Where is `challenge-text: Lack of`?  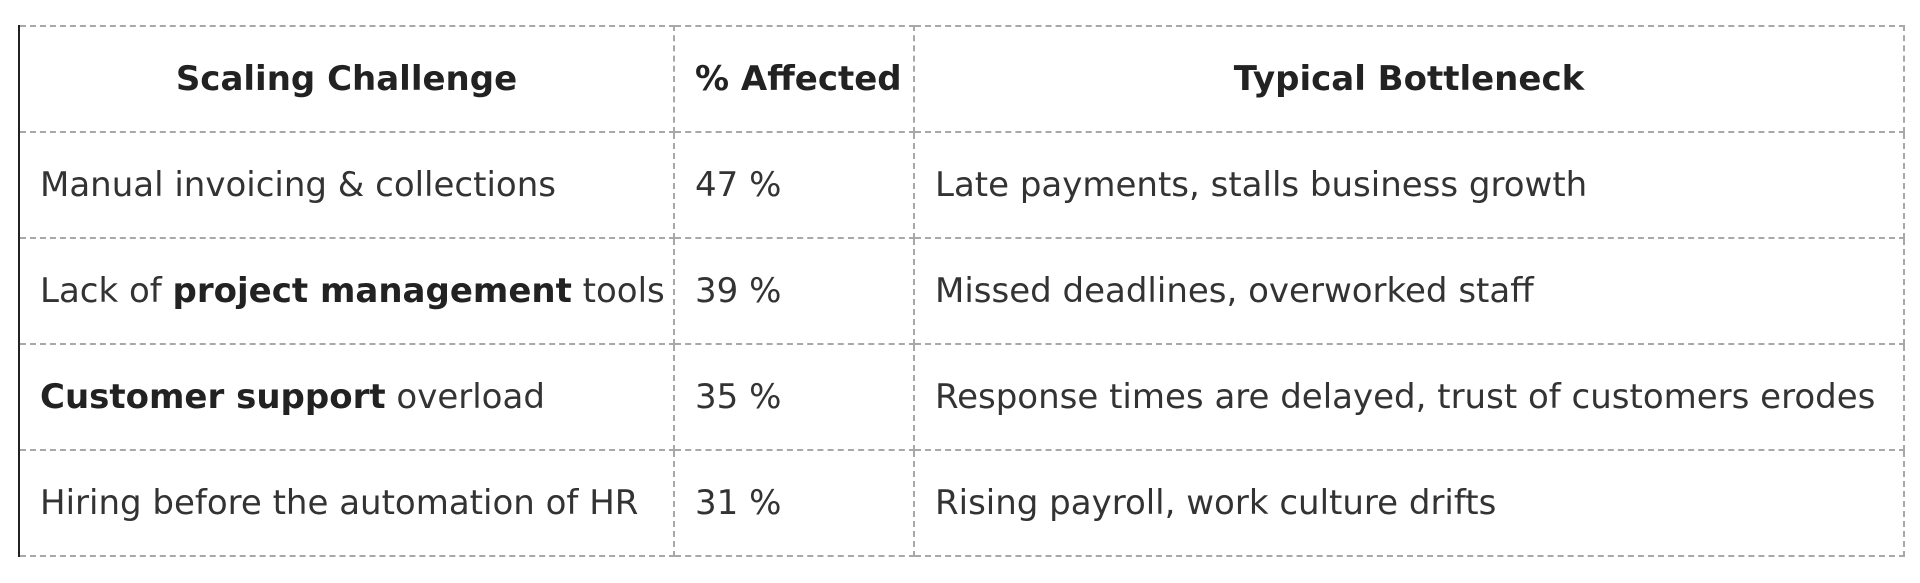 challenge-text: Lack of is located at coordinates (106, 290).